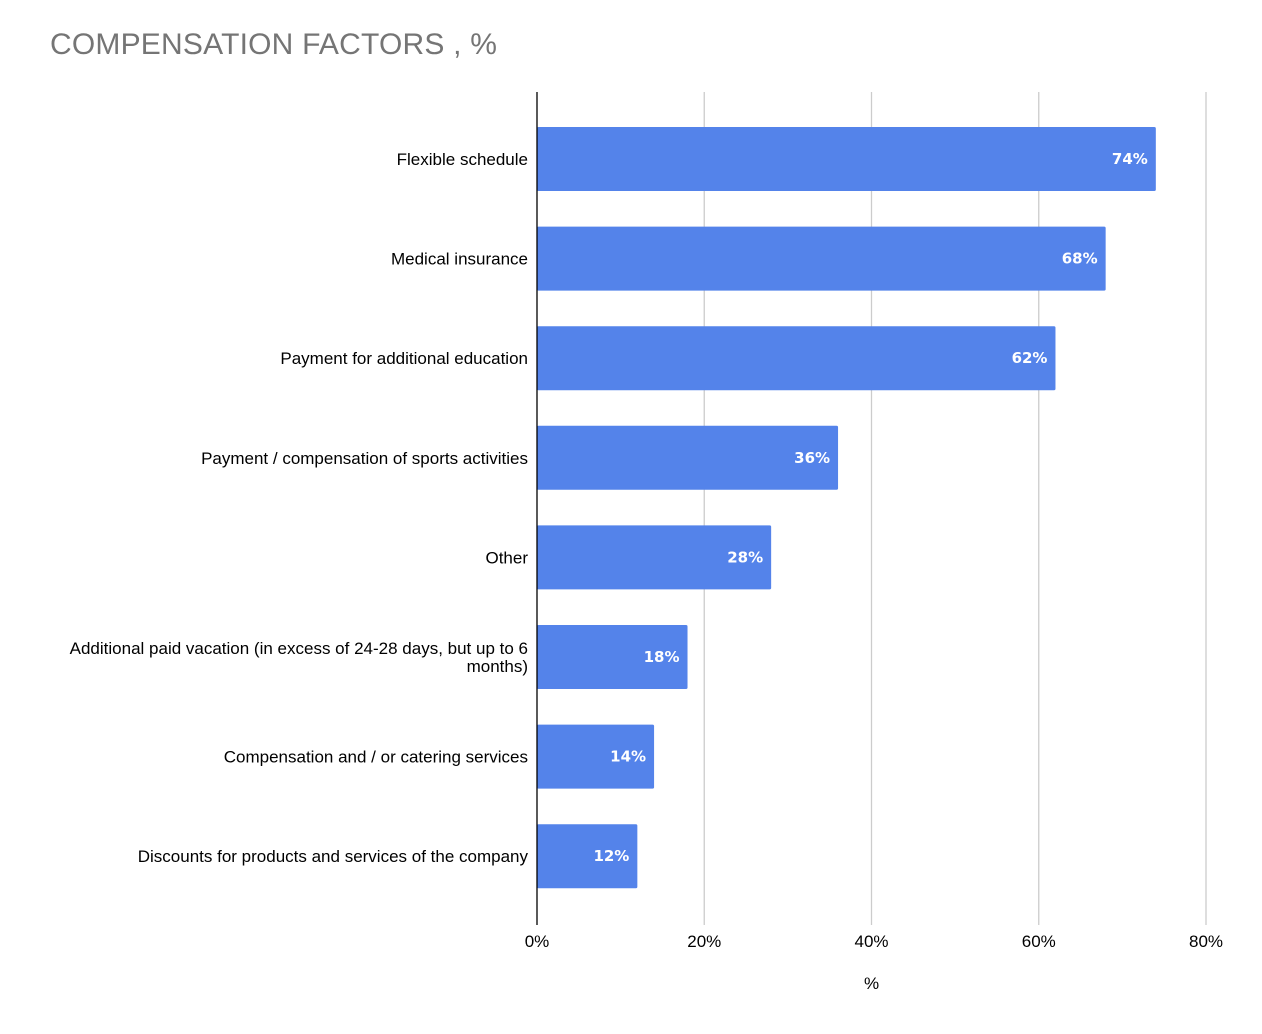 The width and height of the screenshot is (1262, 1034). What do you see at coordinates (704, 941) in the screenshot?
I see `x-tick-label-1: 20%` at bounding box center [704, 941].